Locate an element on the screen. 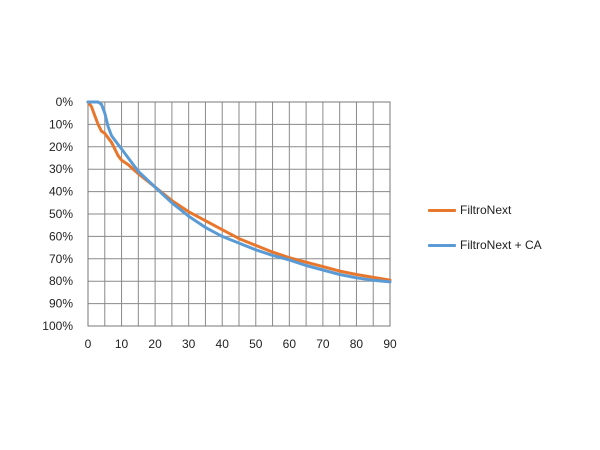 The width and height of the screenshot is (600, 450). x-tick-label: 90 is located at coordinates (390, 344).